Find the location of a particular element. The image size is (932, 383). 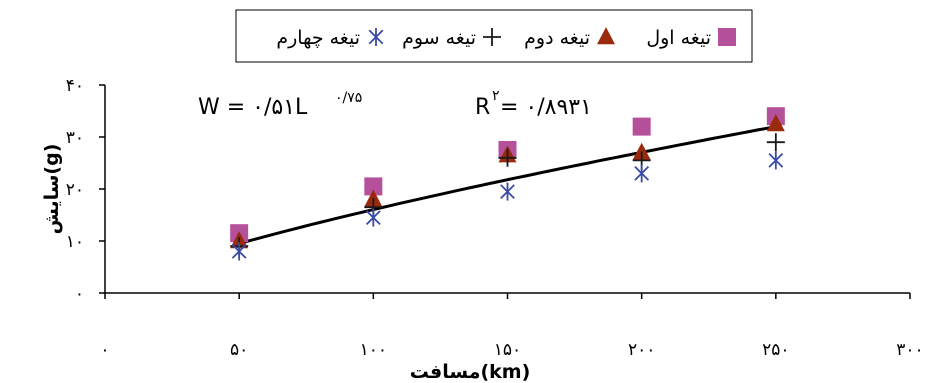

legend: تیغه اول تیغه دوم تیغه سوم تیغه چهارم is located at coordinates (494, 36).